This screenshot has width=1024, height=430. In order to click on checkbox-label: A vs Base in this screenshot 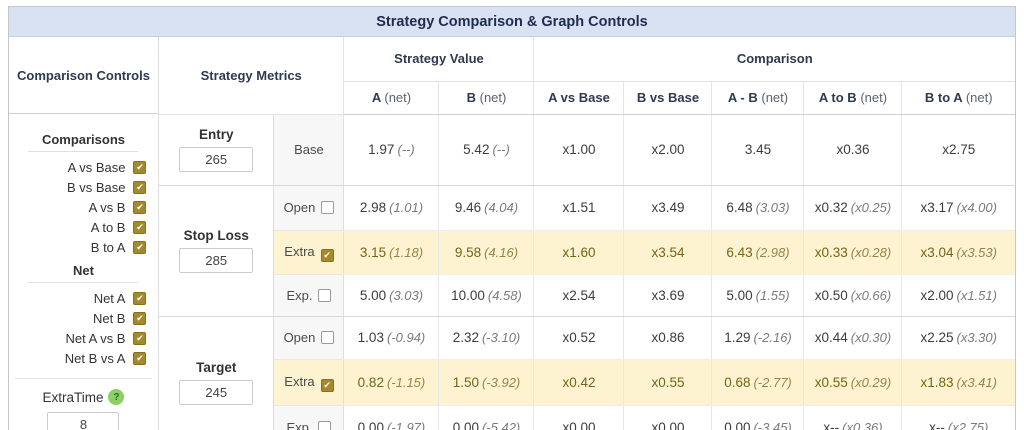, I will do `click(96, 167)`.